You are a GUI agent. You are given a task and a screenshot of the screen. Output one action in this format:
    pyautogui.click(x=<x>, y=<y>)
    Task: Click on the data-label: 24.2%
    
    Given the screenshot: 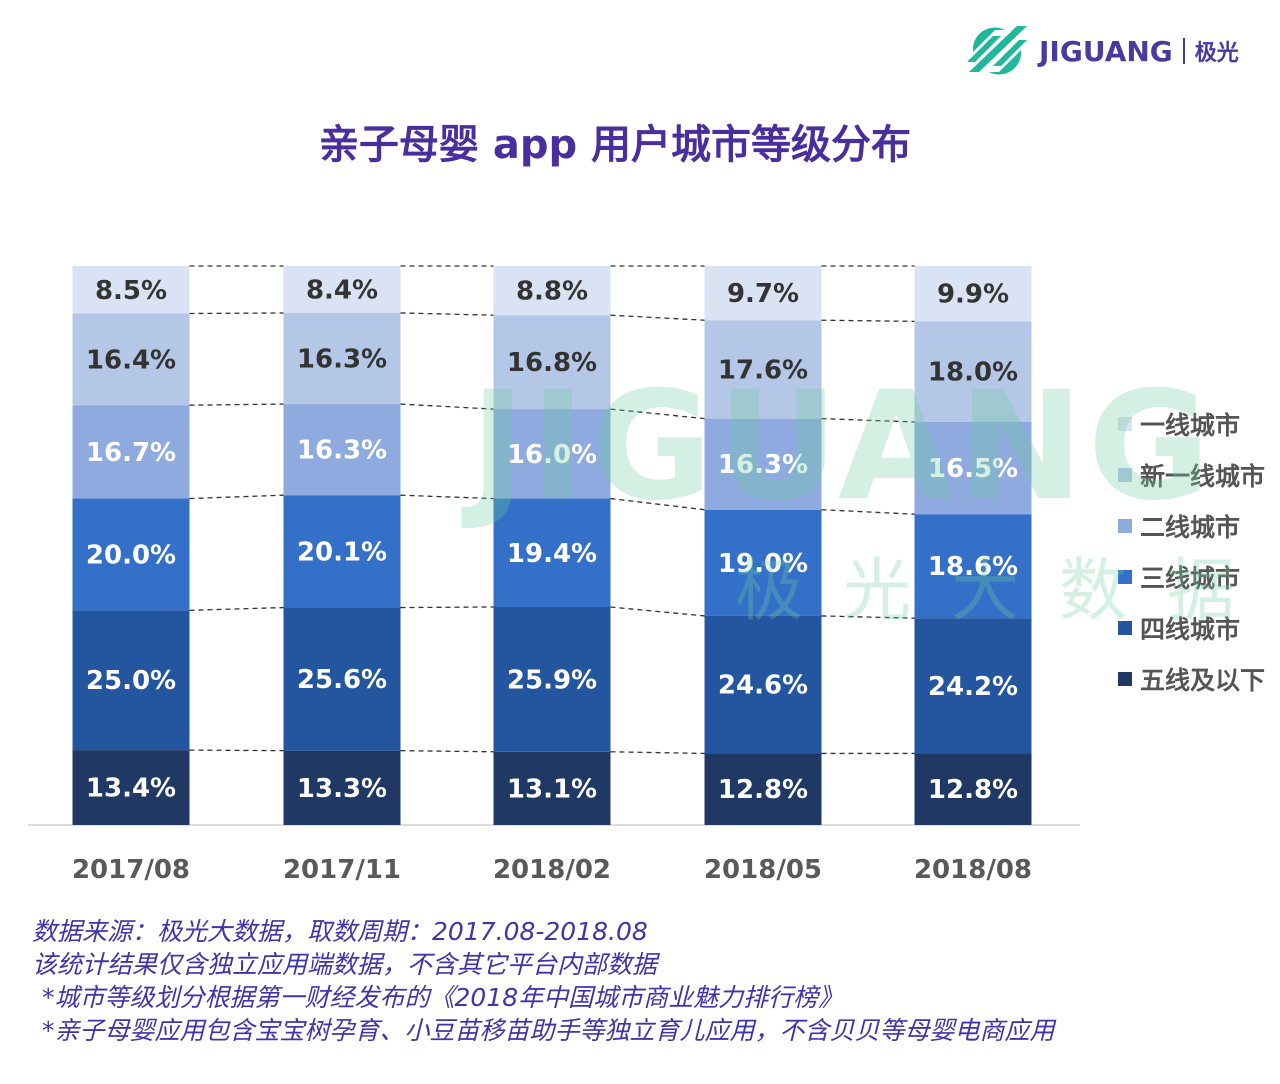 What is the action you would take?
    pyautogui.click(x=973, y=687)
    